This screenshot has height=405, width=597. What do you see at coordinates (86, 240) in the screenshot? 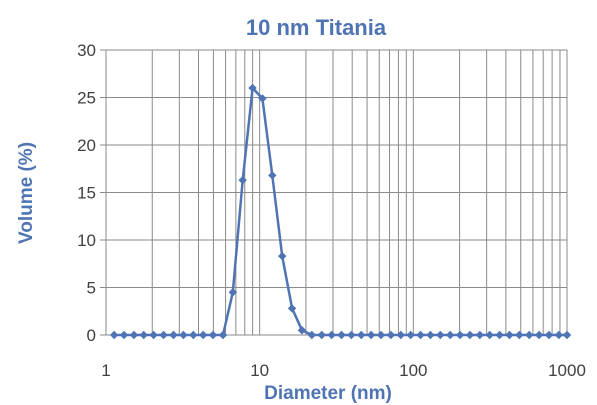
I see `y-tick-label: 10` at bounding box center [86, 240].